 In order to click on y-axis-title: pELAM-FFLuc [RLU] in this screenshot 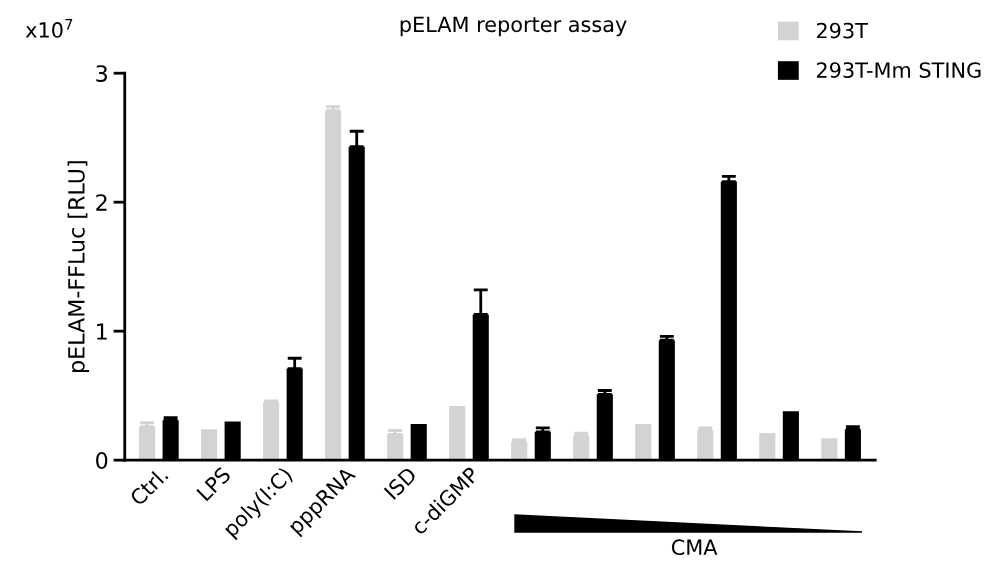, I will do `click(78, 266)`.